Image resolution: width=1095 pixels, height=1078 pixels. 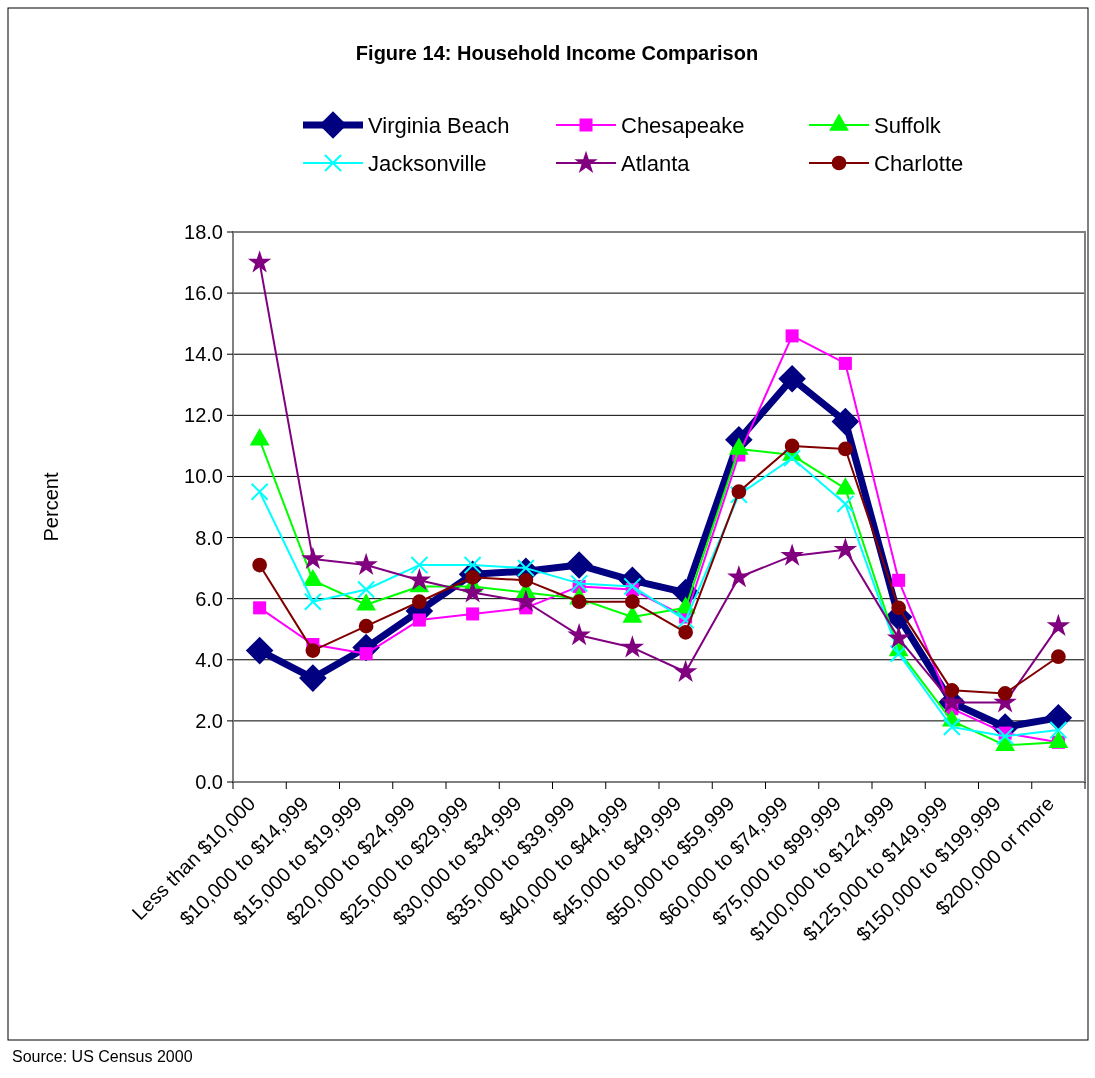 What do you see at coordinates (656, 163) in the screenshot?
I see `legend-label: Atlanta` at bounding box center [656, 163].